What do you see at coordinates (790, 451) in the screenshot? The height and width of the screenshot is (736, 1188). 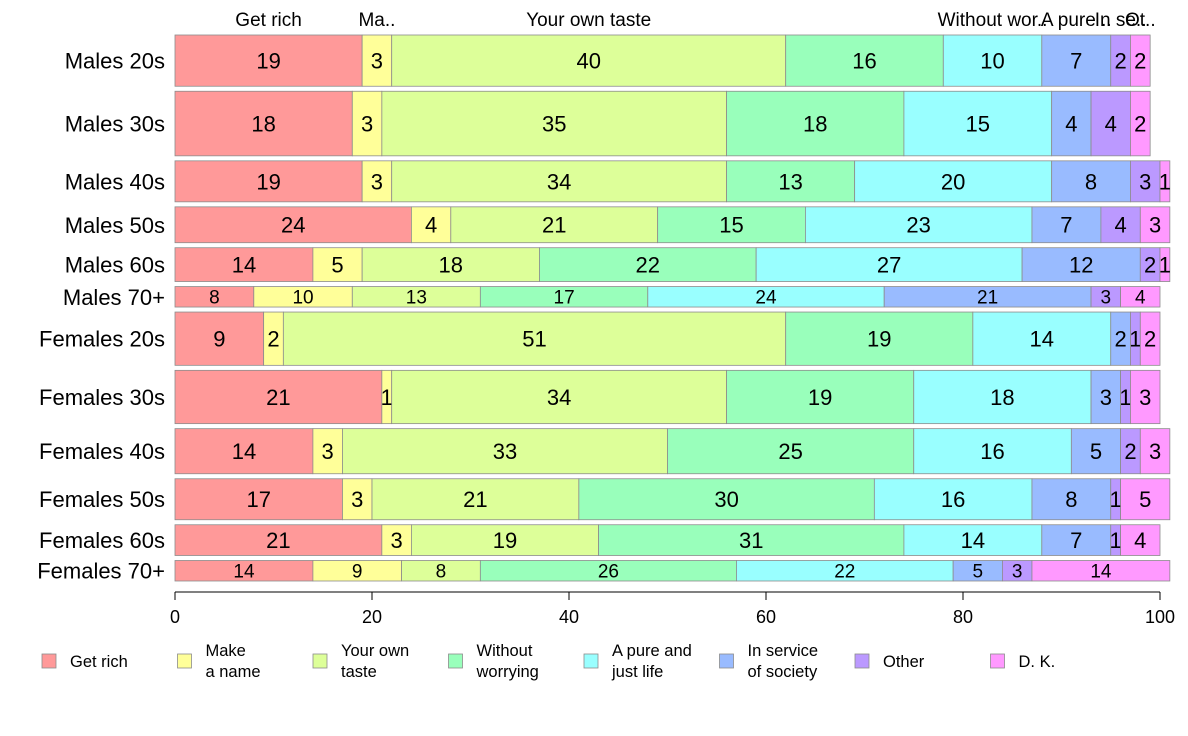 I see `bar-value-label: 25` at bounding box center [790, 451].